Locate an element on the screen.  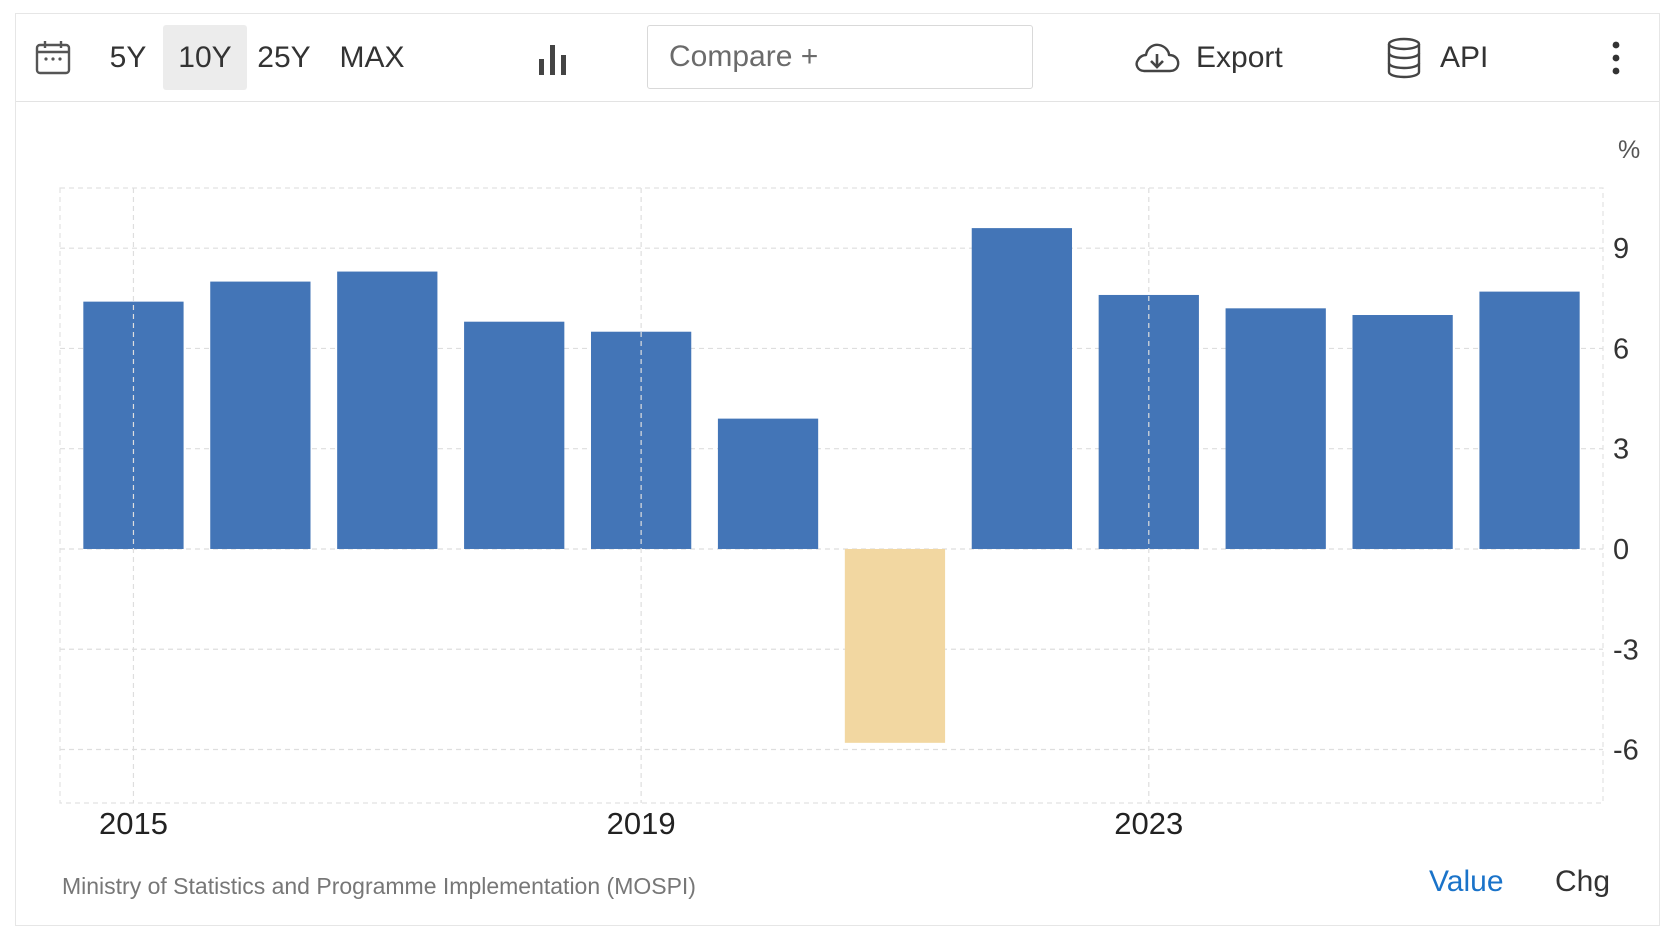
compare-input: Compare + is located at coordinates (840, 57).